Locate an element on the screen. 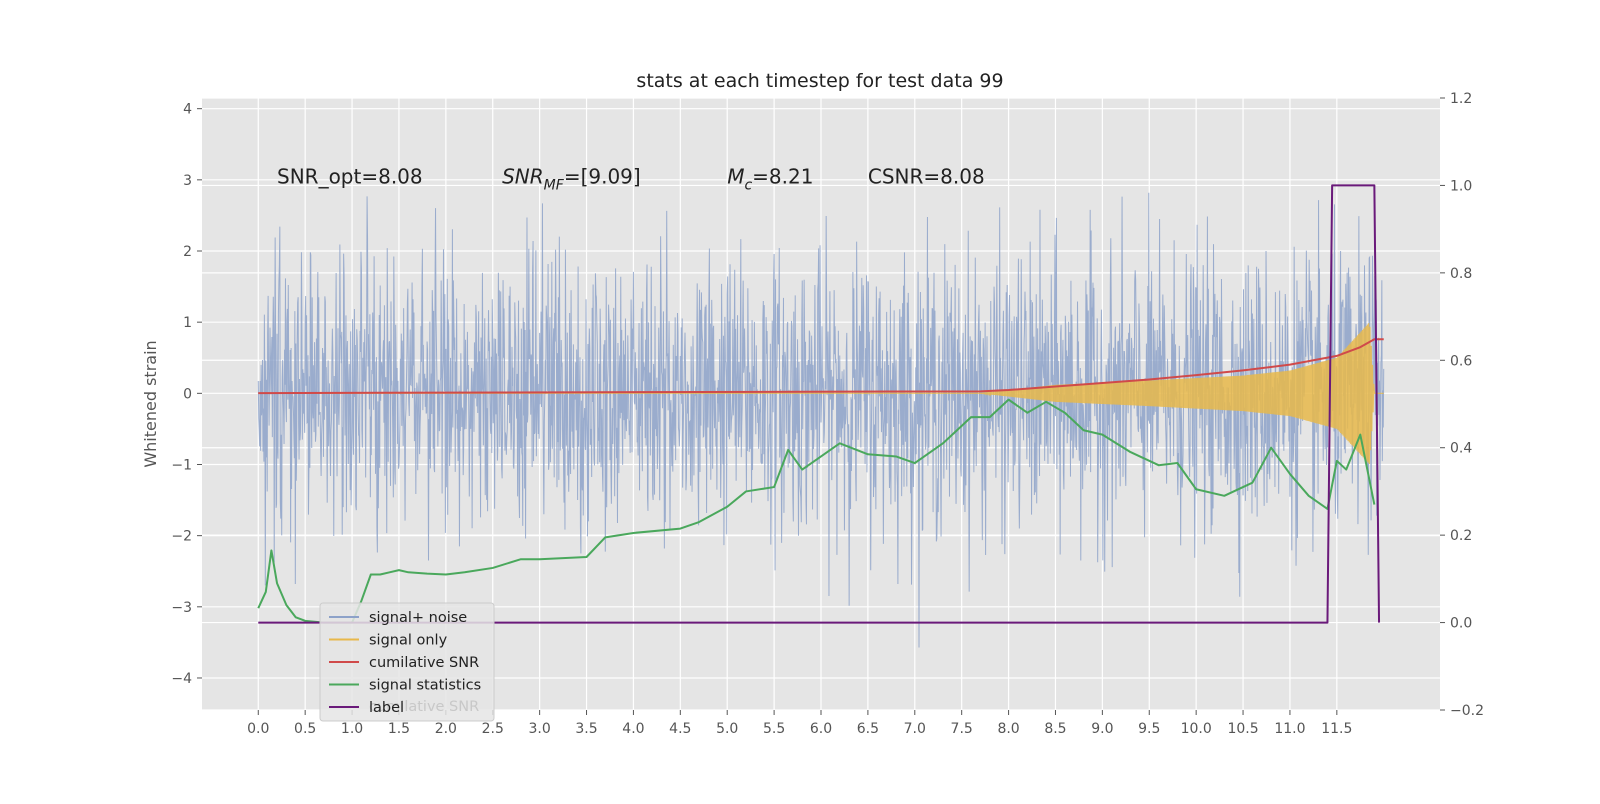  x-tick-label: 6.5 is located at coordinates (868, 729).